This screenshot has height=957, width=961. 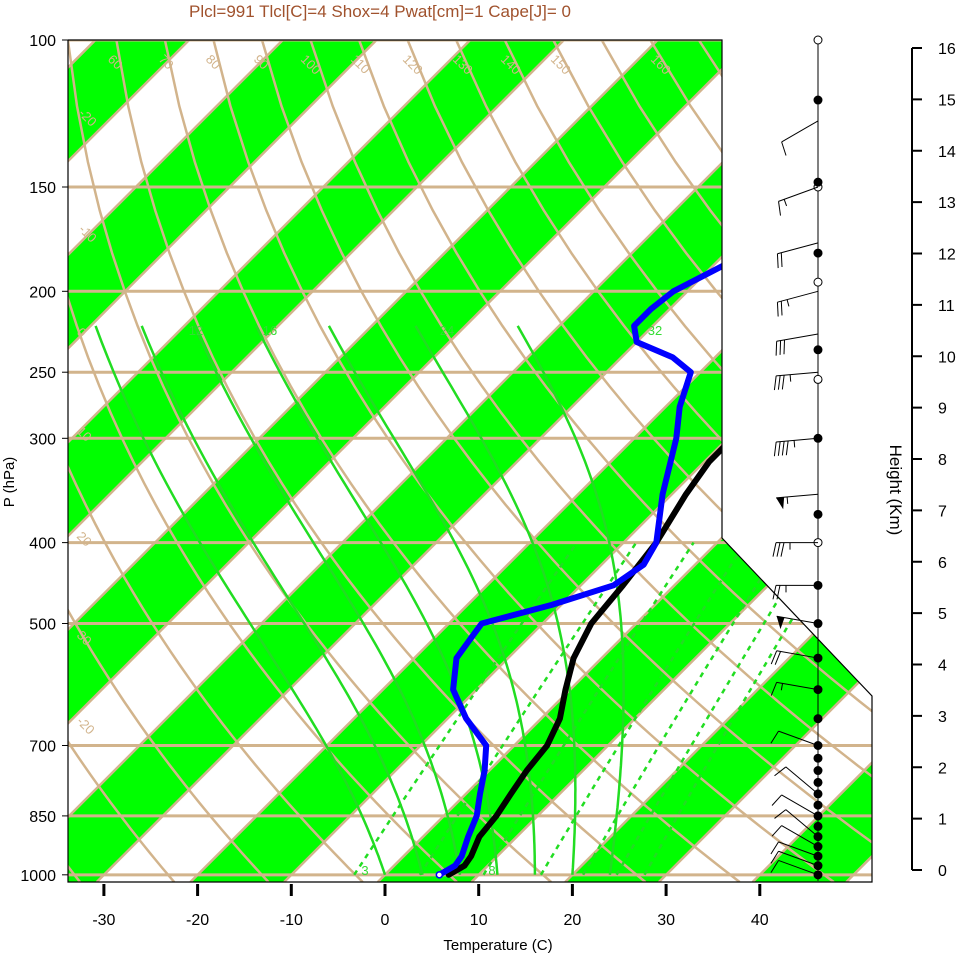 I want to click on temperature-tick-label: -20, so click(x=197, y=920).